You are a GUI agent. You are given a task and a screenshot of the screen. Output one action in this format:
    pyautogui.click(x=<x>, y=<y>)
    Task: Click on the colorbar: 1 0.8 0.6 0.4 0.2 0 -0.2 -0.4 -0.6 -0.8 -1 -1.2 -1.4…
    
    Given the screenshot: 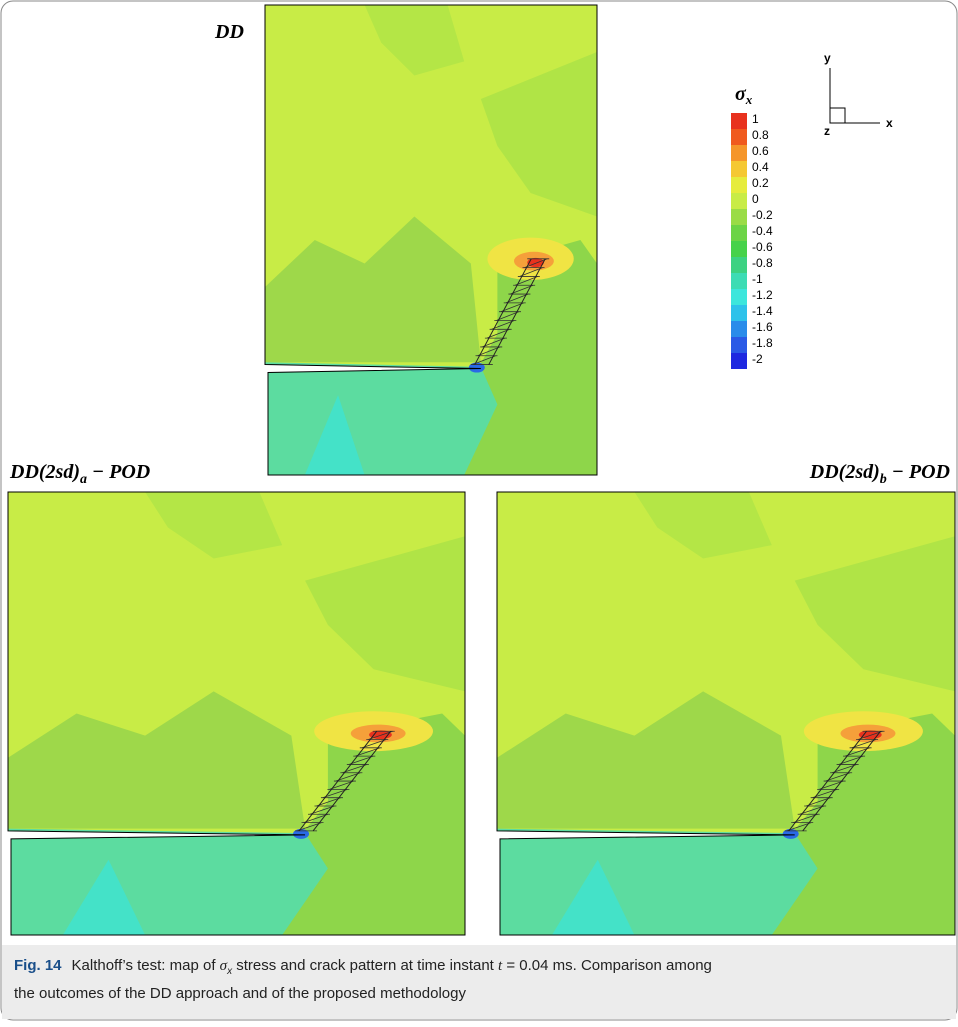 What is the action you would take?
    pyautogui.click(x=752, y=240)
    